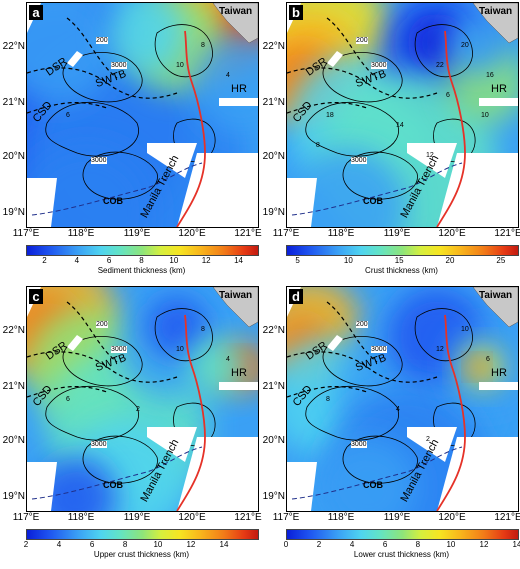 The image size is (520, 569). Describe the element at coordinates (496, 295) in the screenshot. I see `region-label-taiwan: Taiwan` at that location.